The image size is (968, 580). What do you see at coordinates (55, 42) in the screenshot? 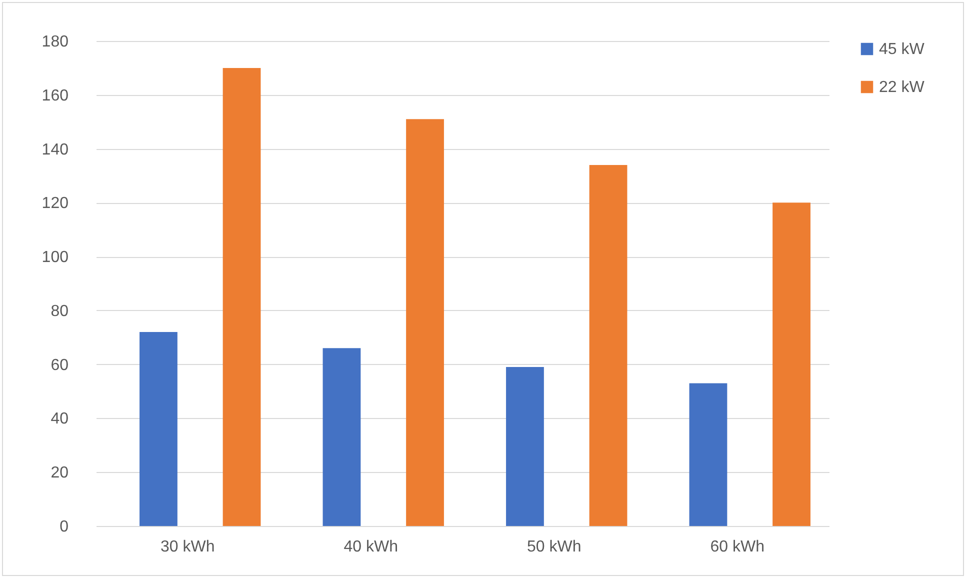
I see `y-tick-label: 180` at bounding box center [55, 42].